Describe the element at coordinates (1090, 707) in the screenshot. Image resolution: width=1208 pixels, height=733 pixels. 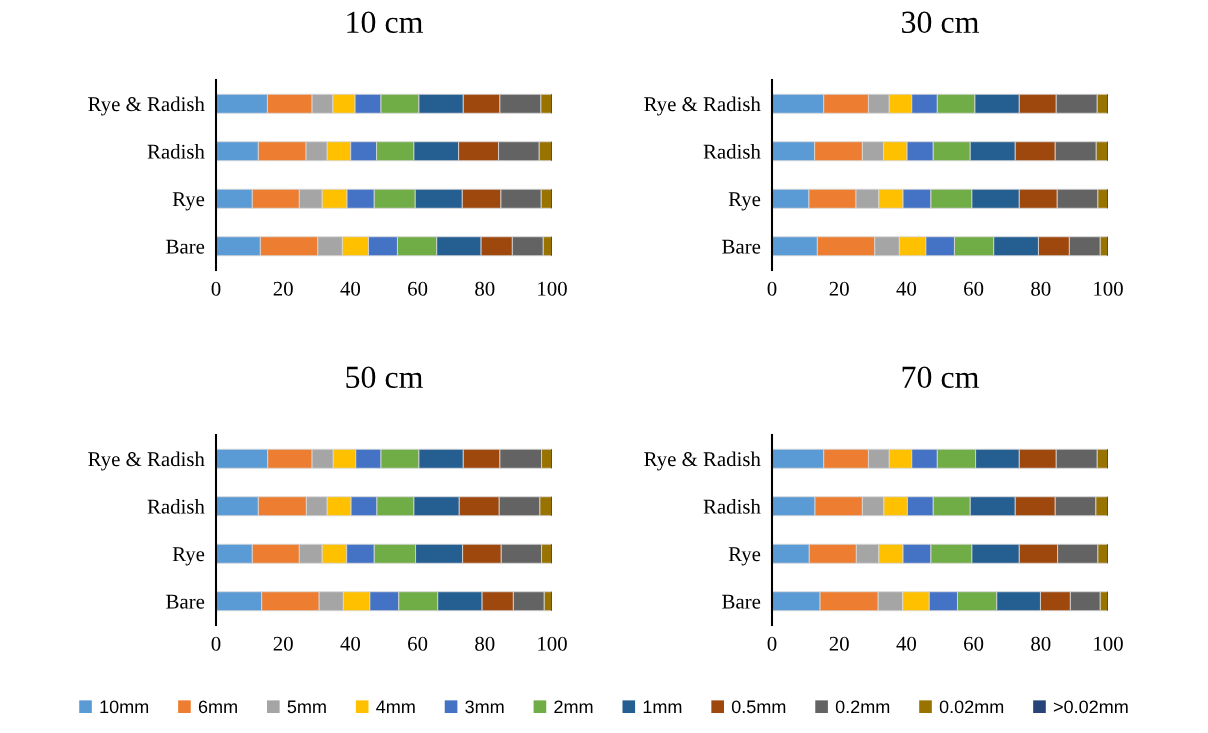
I see `legend-label: >0.02mm` at that location.